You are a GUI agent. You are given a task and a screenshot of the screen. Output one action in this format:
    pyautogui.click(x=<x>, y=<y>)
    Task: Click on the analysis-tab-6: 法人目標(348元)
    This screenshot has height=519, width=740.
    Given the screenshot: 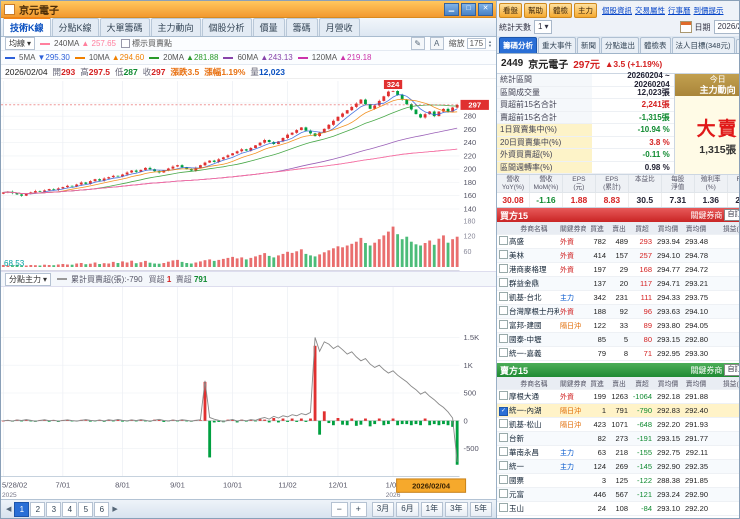 What is the action you would take?
    pyautogui.click(x=703, y=45)
    